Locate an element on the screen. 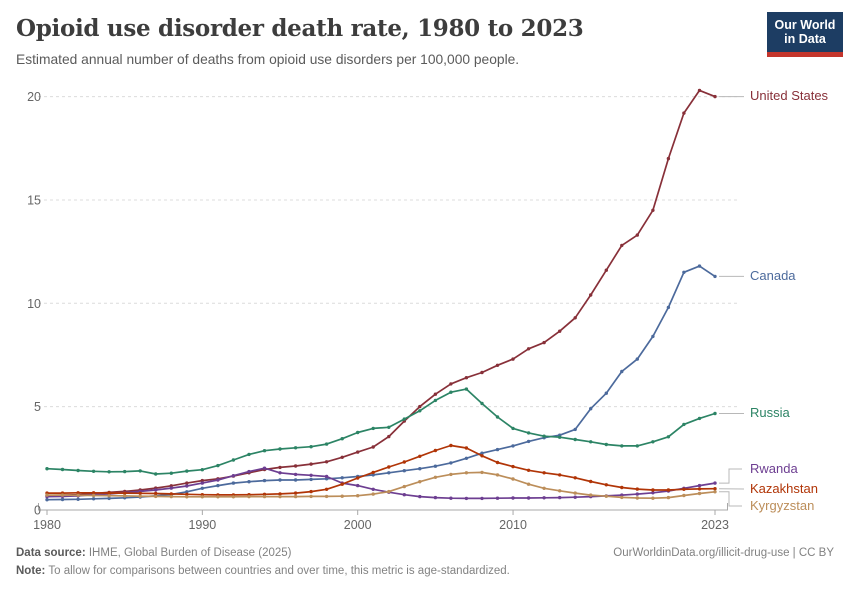 Image resolution: width=850 pixels, height=600 pixels. series-label-russia: Russia is located at coordinates (770, 412).